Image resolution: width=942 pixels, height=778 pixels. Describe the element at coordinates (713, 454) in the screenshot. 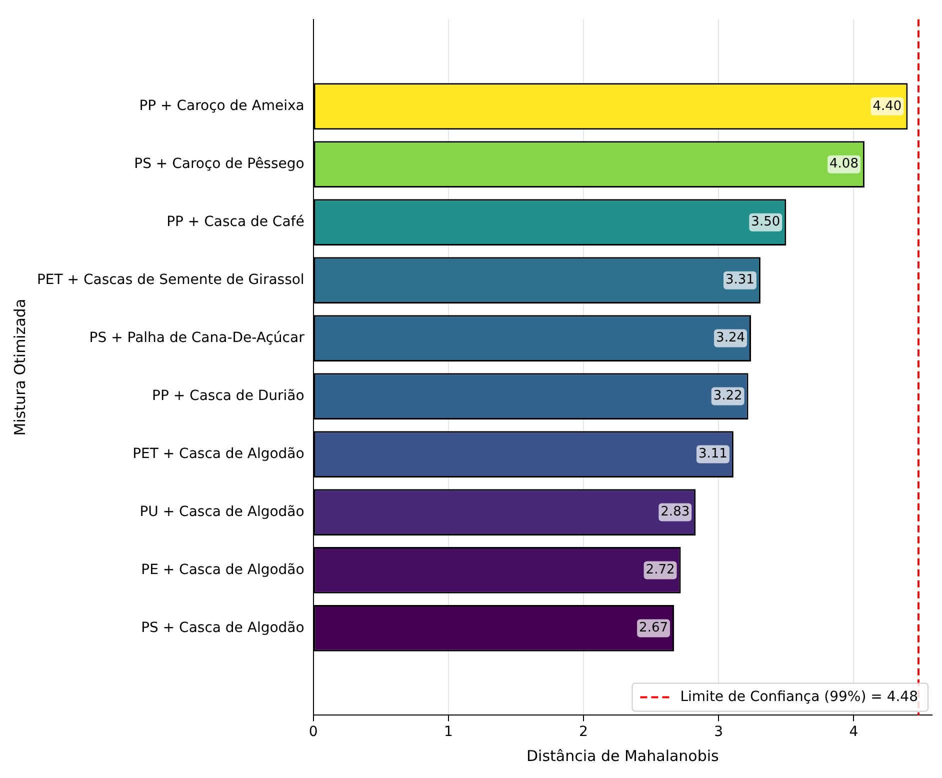

I see `data-label: 3.11` at that location.